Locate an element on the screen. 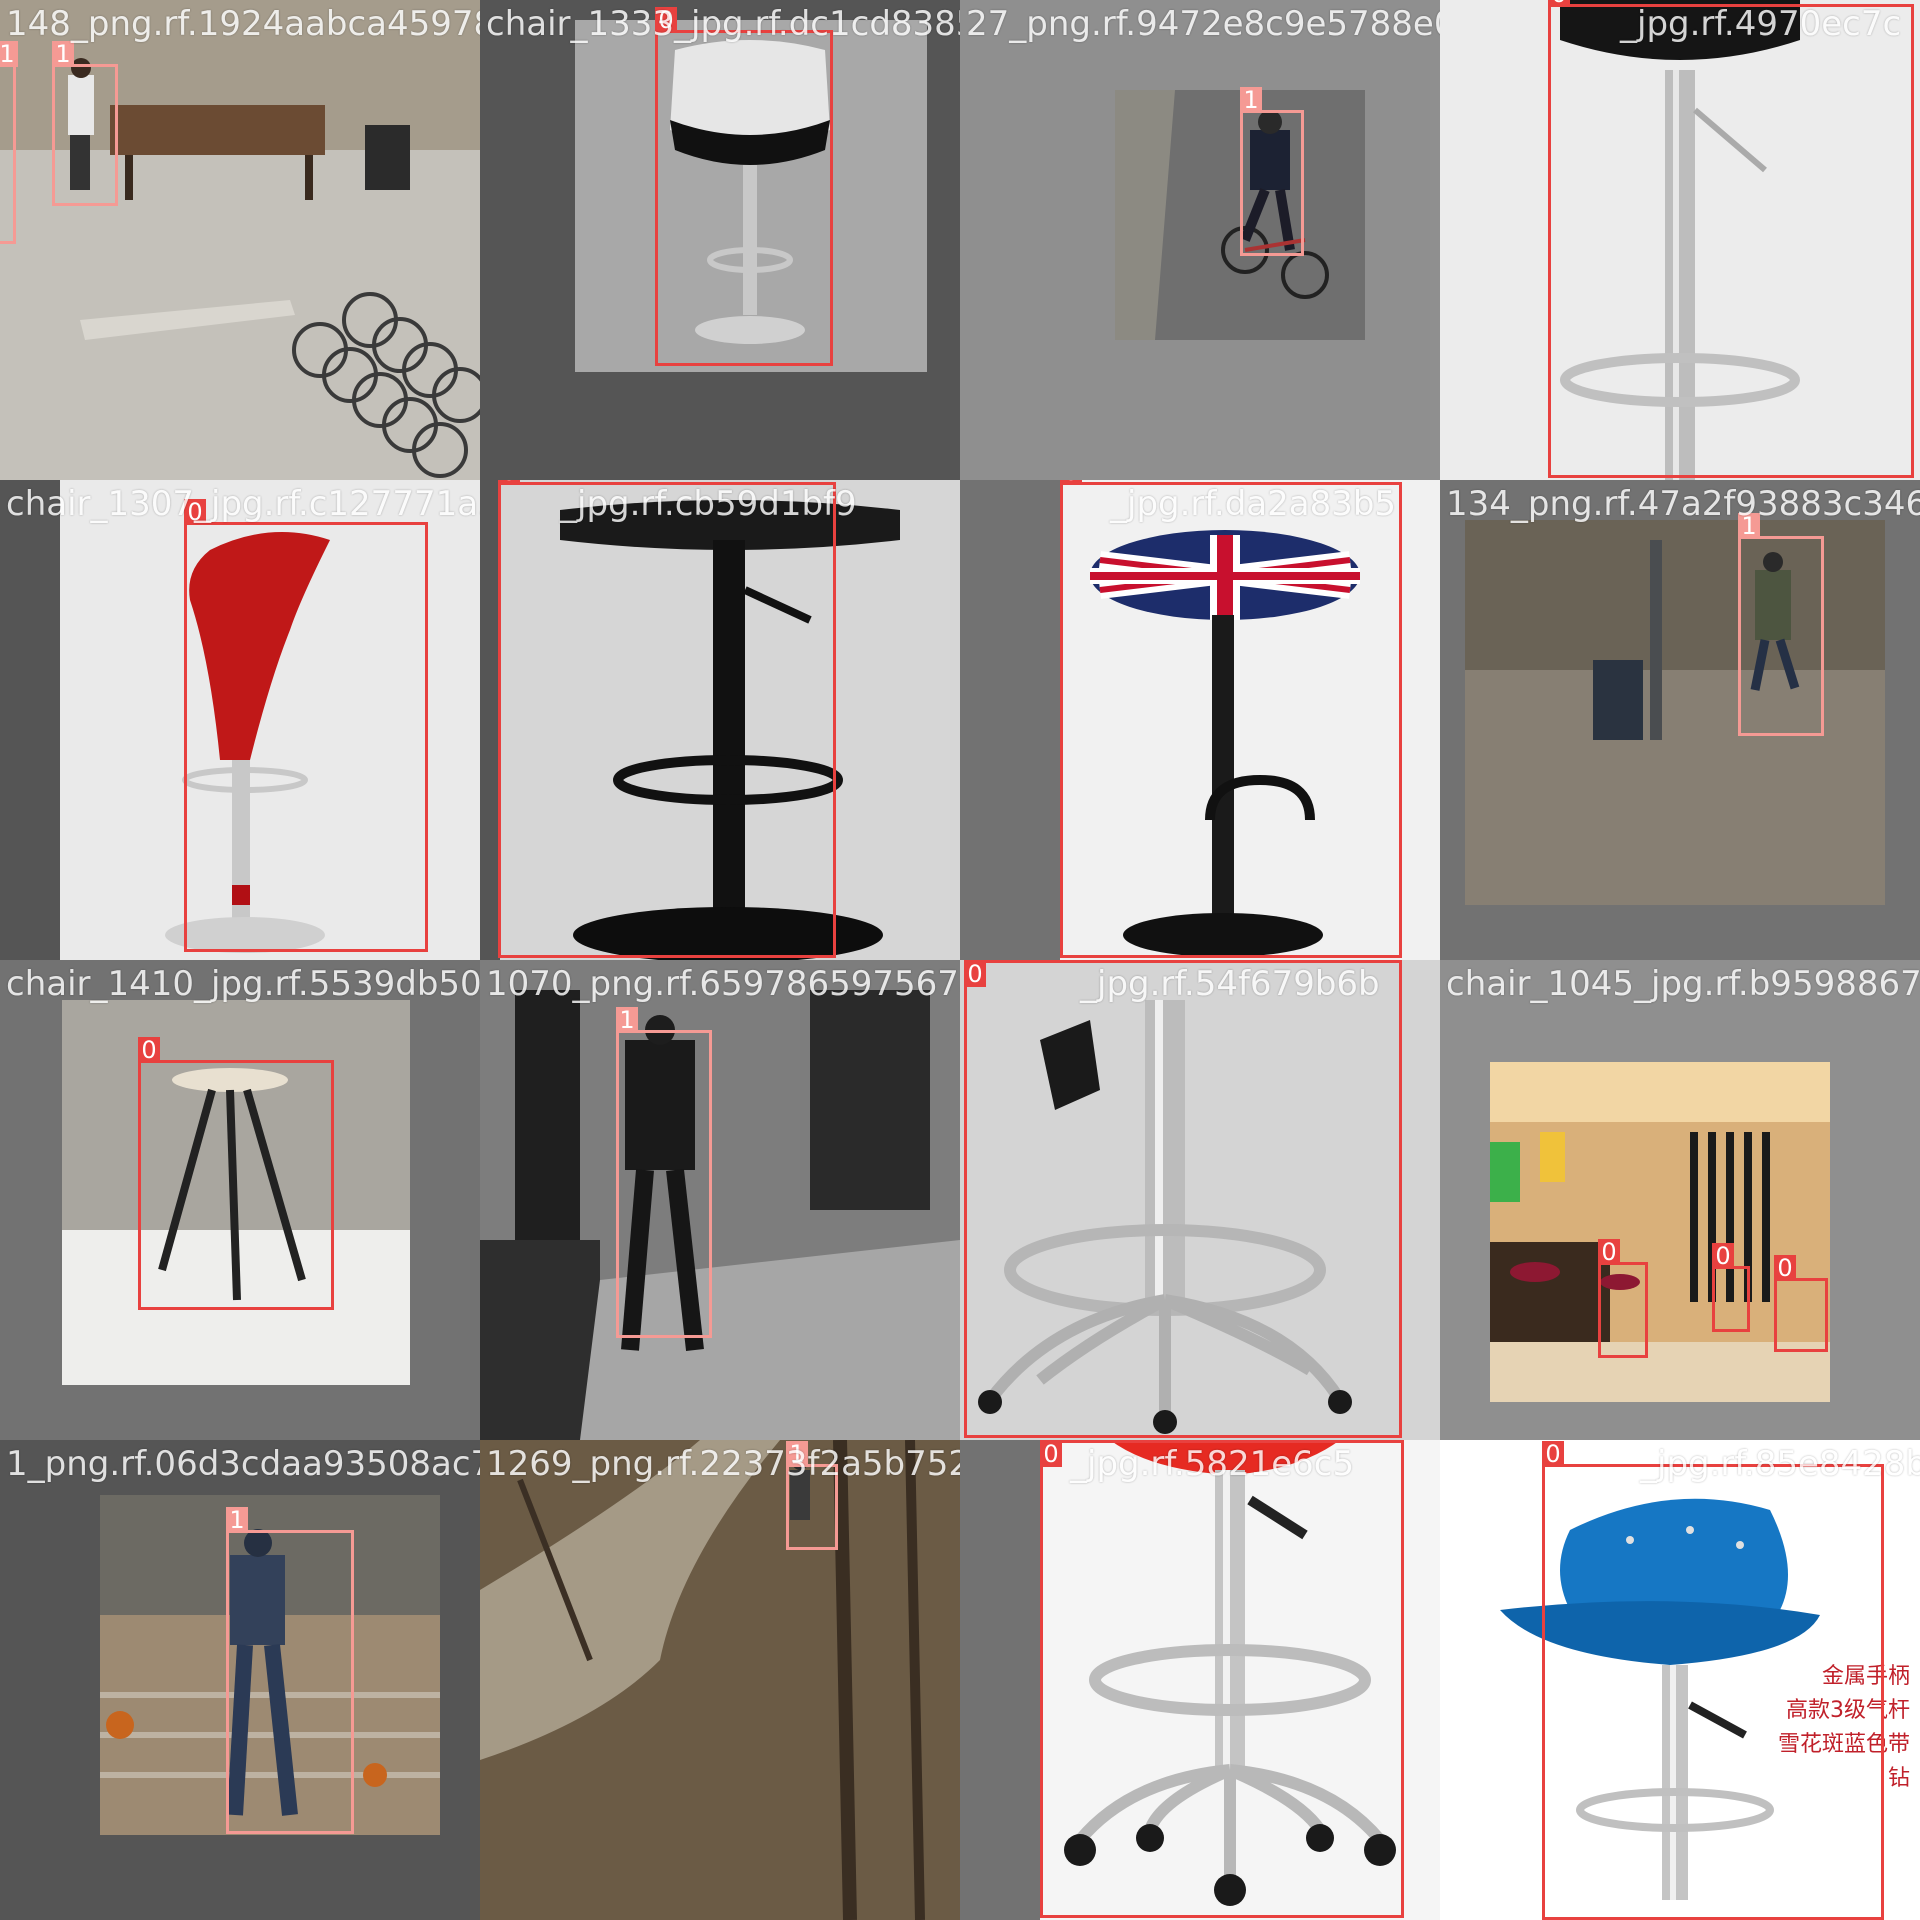  tile-11: 0 _jpg.rf.54f679b6b is located at coordinates (1200, 1200).